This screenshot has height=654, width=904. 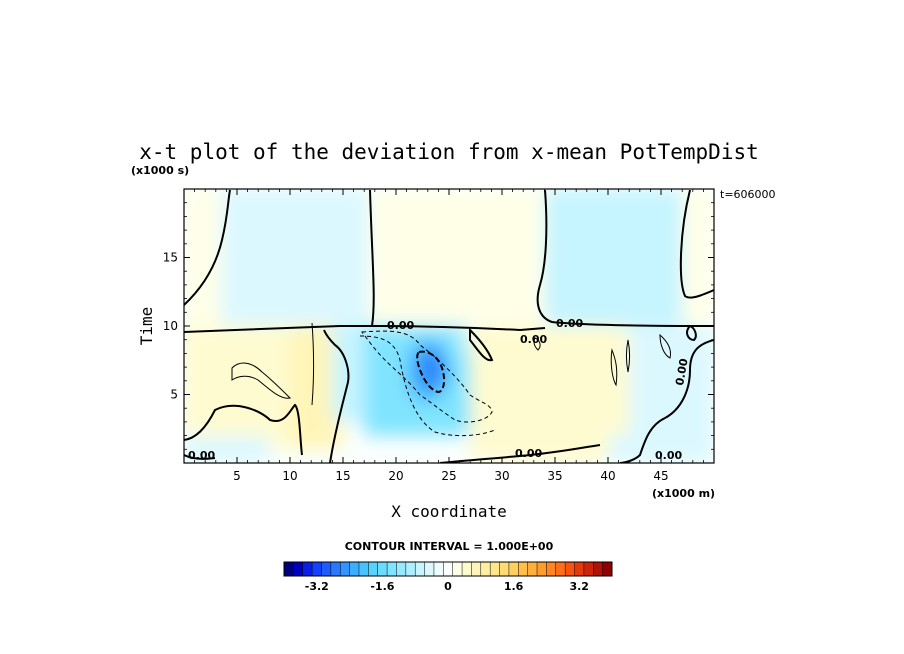 What do you see at coordinates (382, 586) in the screenshot?
I see `colorbar-tick-label: -1.6` at bounding box center [382, 586].